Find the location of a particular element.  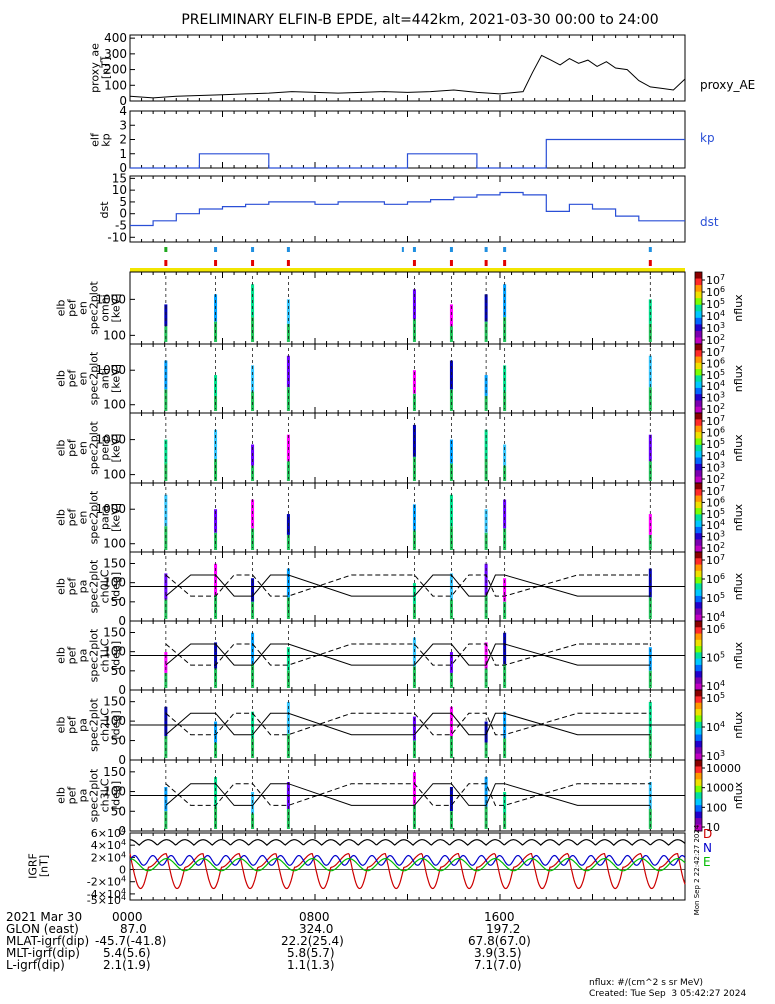

spectrogram-y-title-text: elbpefenspec2plotperp[keV] is located at coordinates (89, 448).